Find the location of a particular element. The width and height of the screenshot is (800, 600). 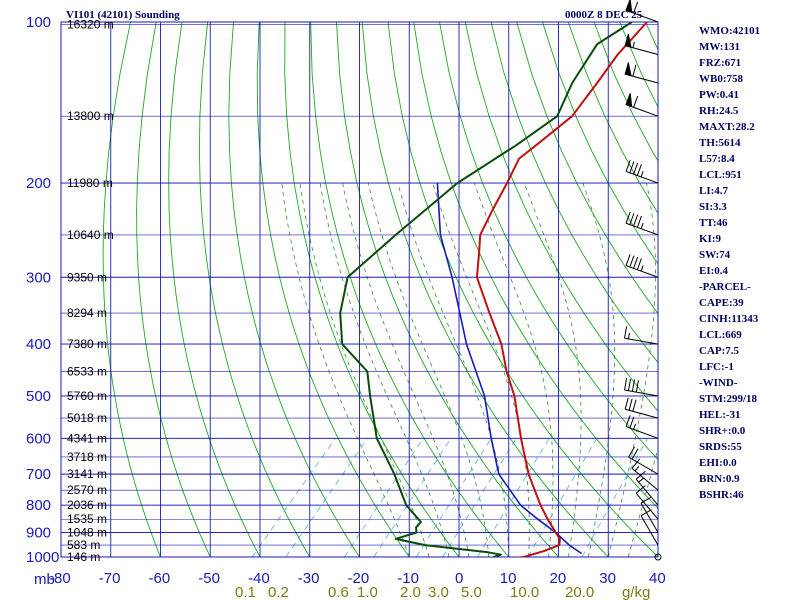

height-label: 11980 m is located at coordinates (90, 183).